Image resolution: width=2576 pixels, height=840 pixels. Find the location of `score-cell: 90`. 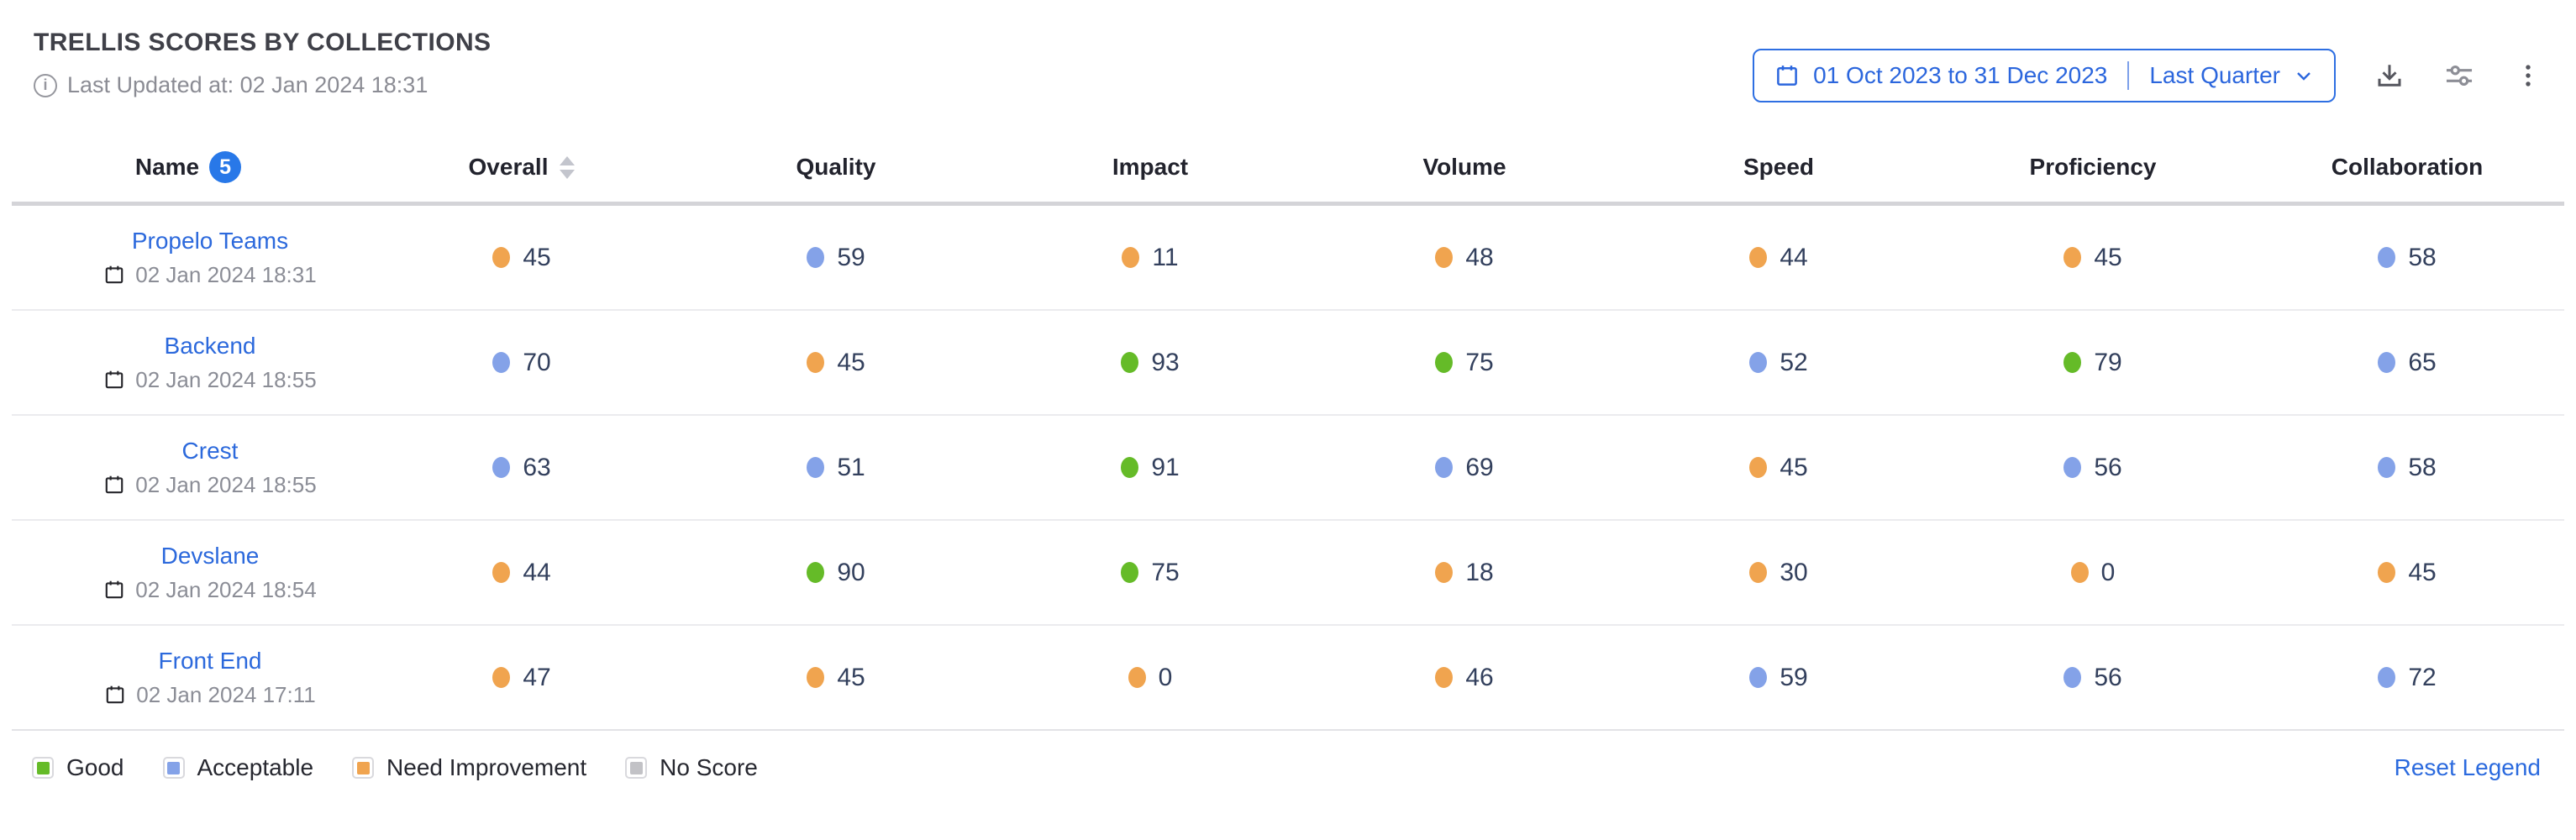

score-cell: 90 is located at coordinates (836, 573).